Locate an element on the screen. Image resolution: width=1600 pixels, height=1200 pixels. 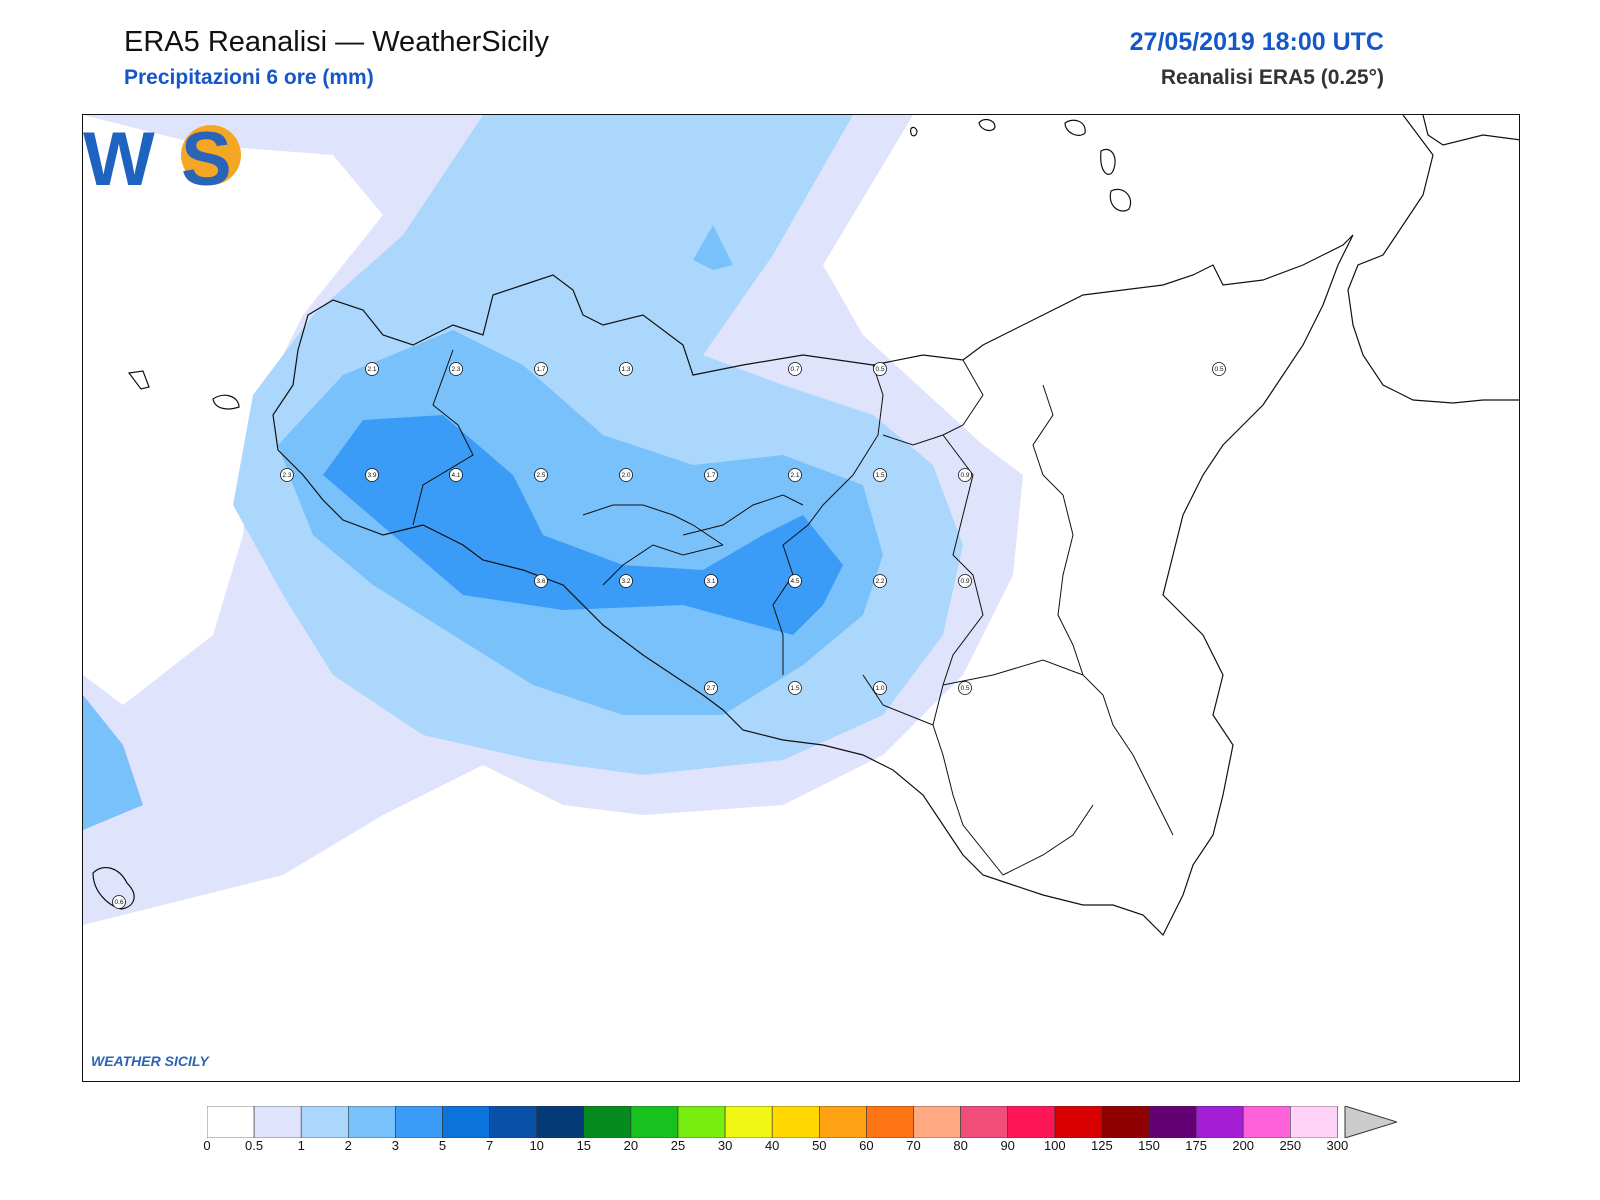
colorbar-tick-label: 50 is located at coordinates (819, 1145).